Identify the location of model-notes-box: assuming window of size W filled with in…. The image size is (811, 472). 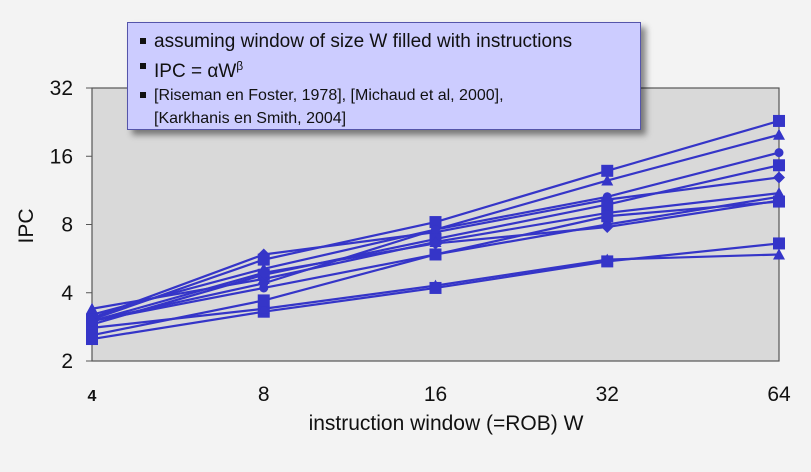
(384, 76).